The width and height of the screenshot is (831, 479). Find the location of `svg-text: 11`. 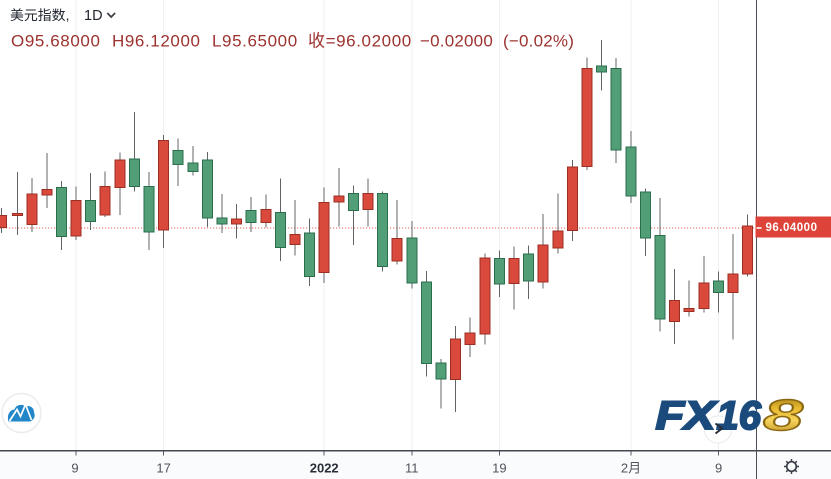

svg-text: 11 is located at coordinates (412, 468).